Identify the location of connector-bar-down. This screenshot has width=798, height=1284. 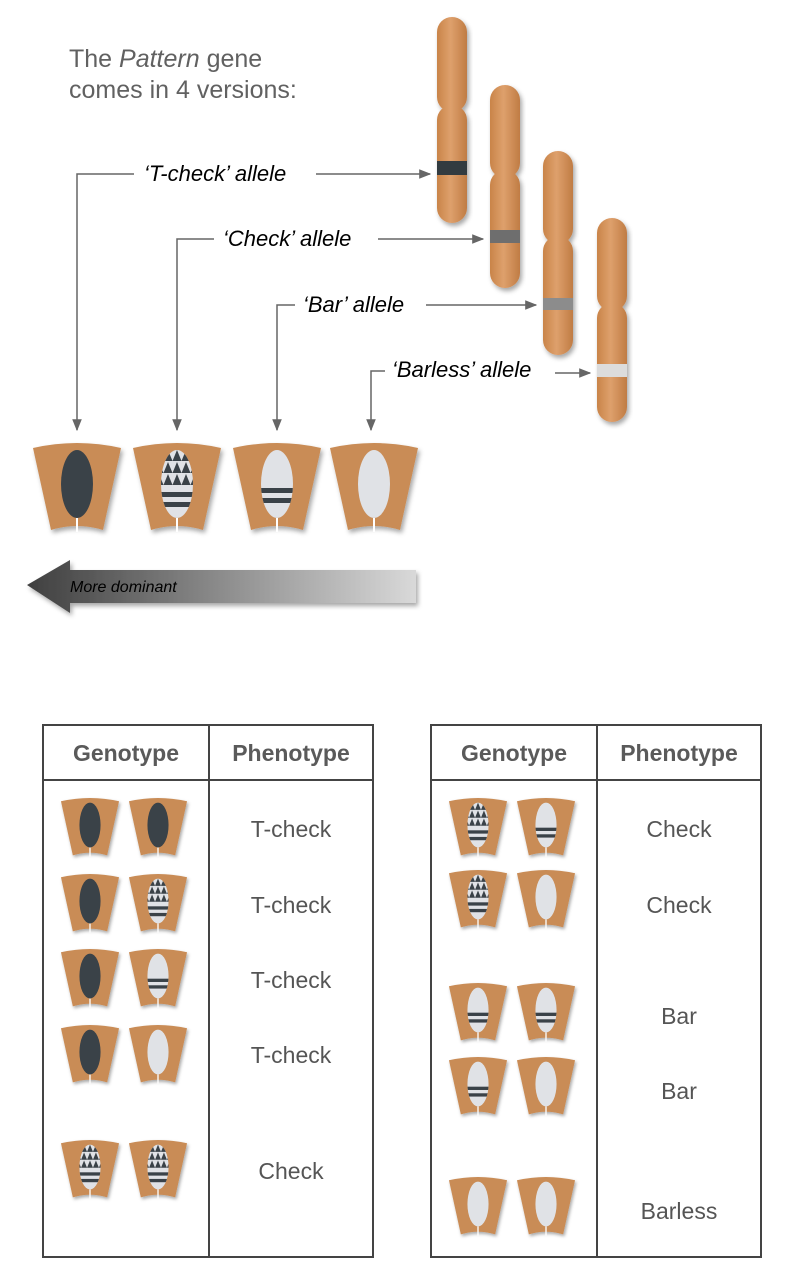
(283, 368).